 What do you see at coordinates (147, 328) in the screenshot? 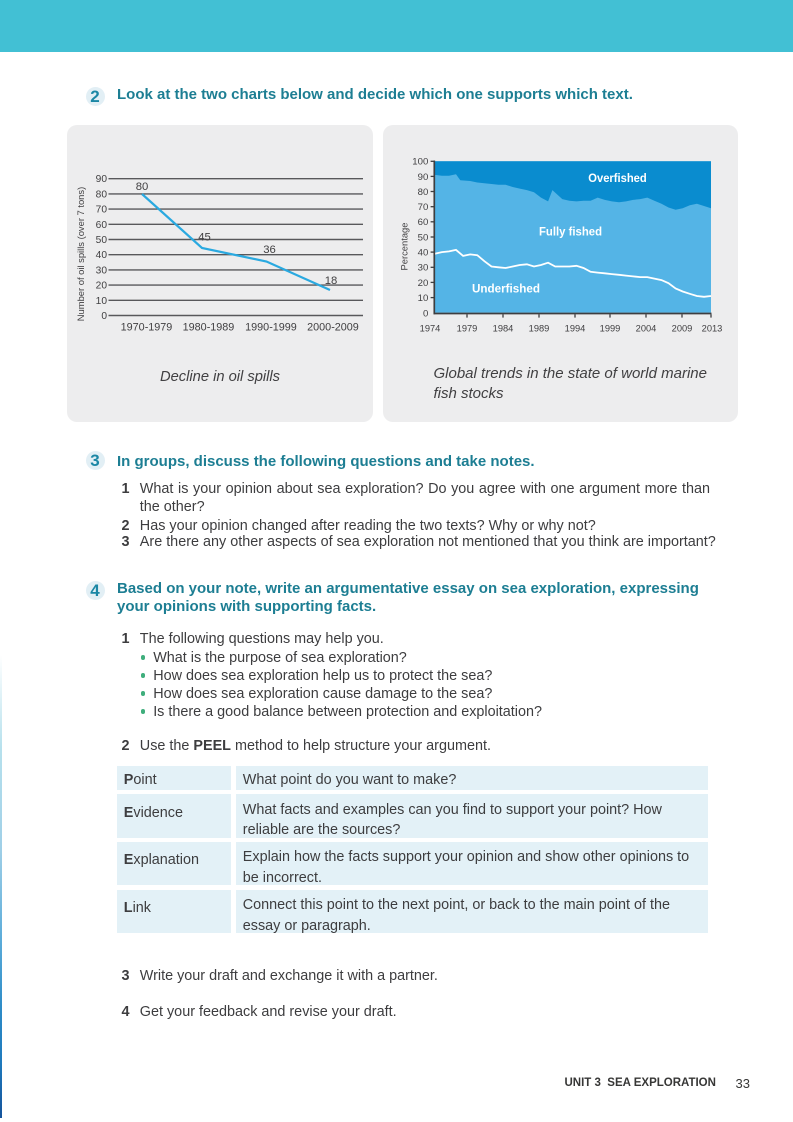
I see `svg-text: 1970-1979` at bounding box center [147, 328].